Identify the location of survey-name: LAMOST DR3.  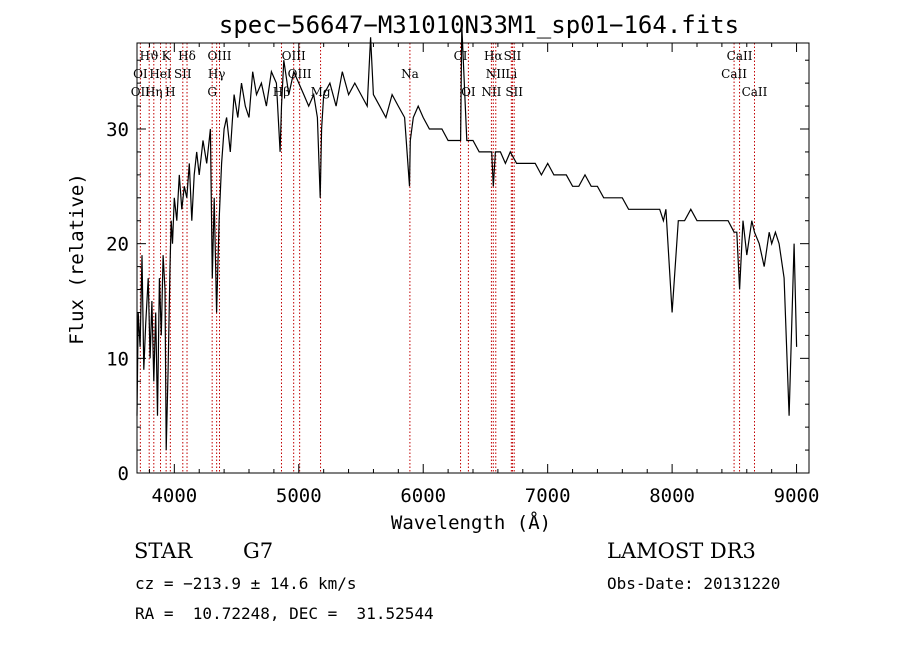
(681, 551).